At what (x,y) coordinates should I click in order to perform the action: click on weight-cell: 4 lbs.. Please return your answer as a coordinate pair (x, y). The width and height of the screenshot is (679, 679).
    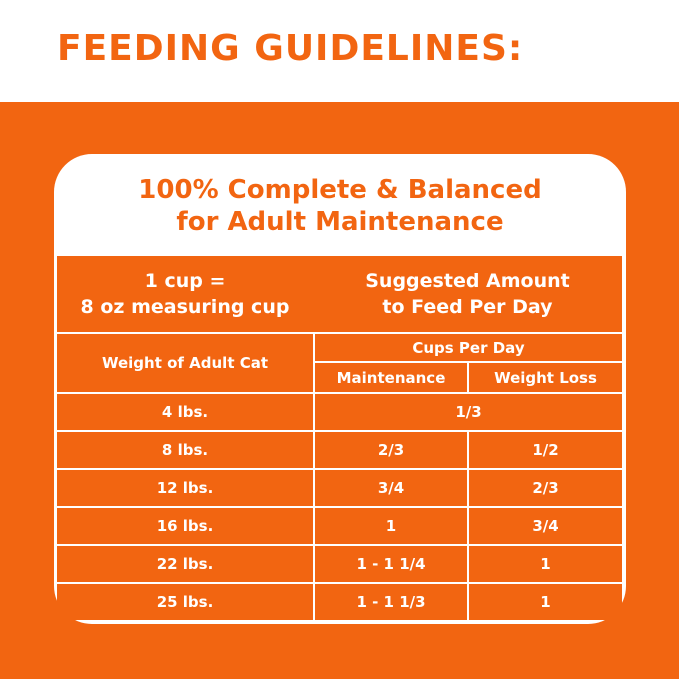
    Looking at the image, I should click on (185, 412).